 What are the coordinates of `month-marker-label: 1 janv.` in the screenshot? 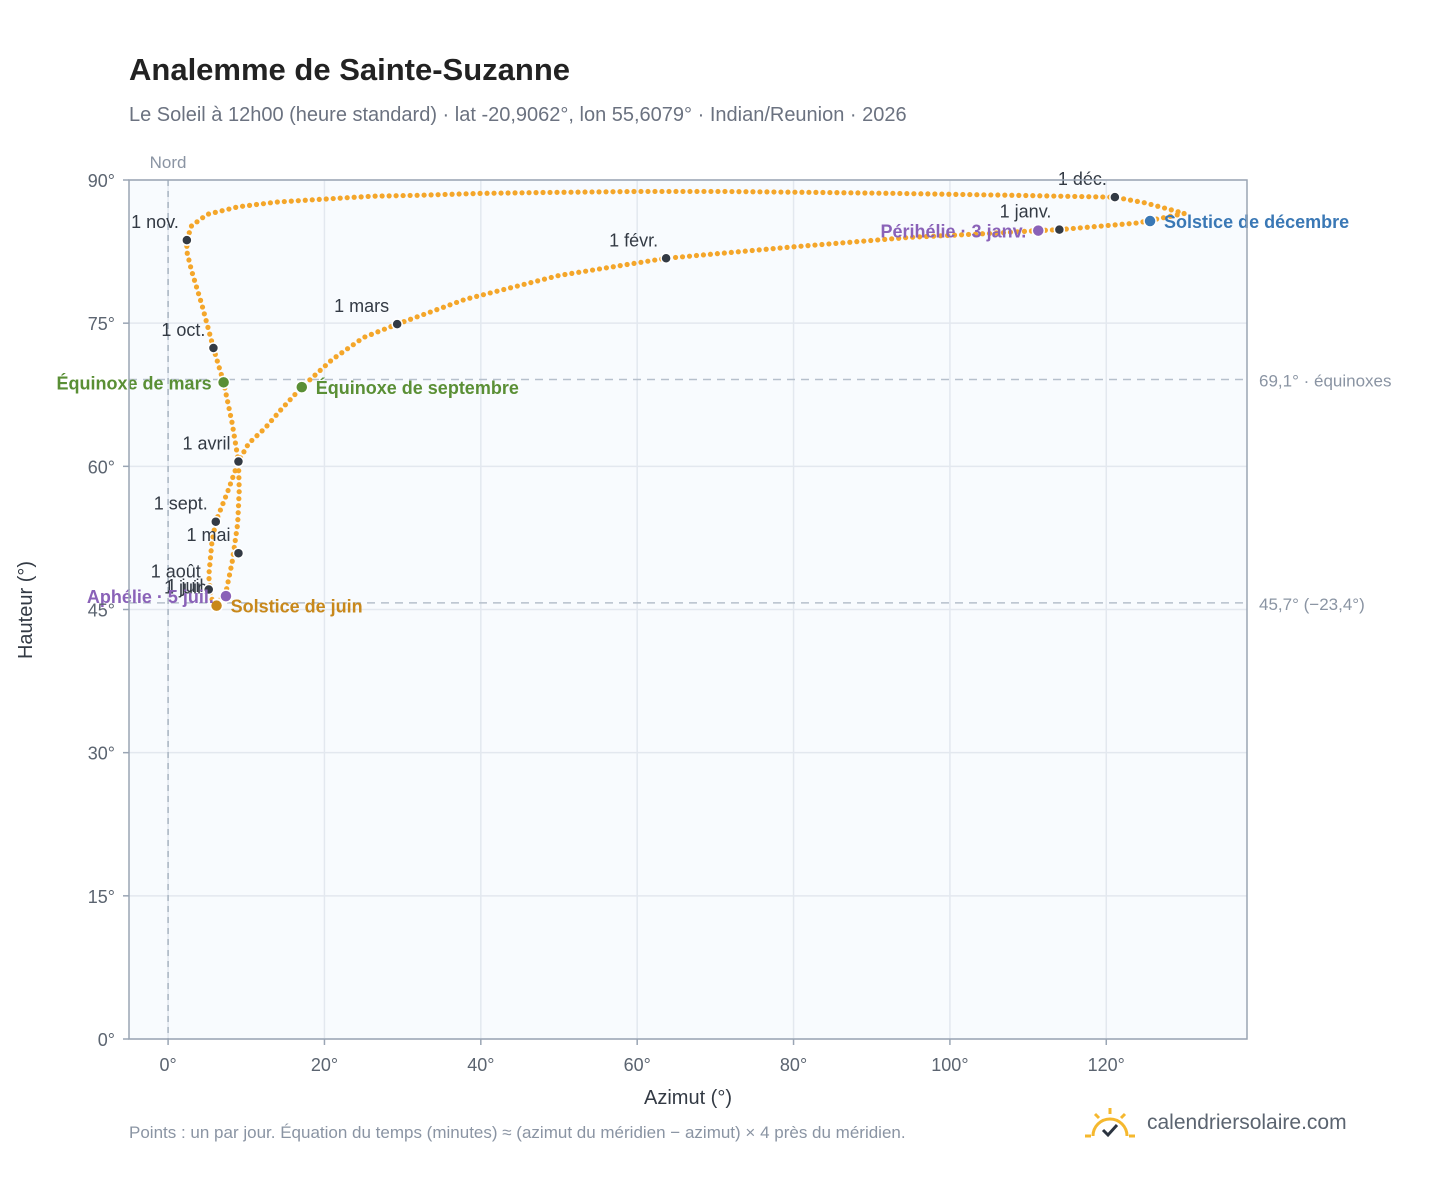 It's located at (1026, 212).